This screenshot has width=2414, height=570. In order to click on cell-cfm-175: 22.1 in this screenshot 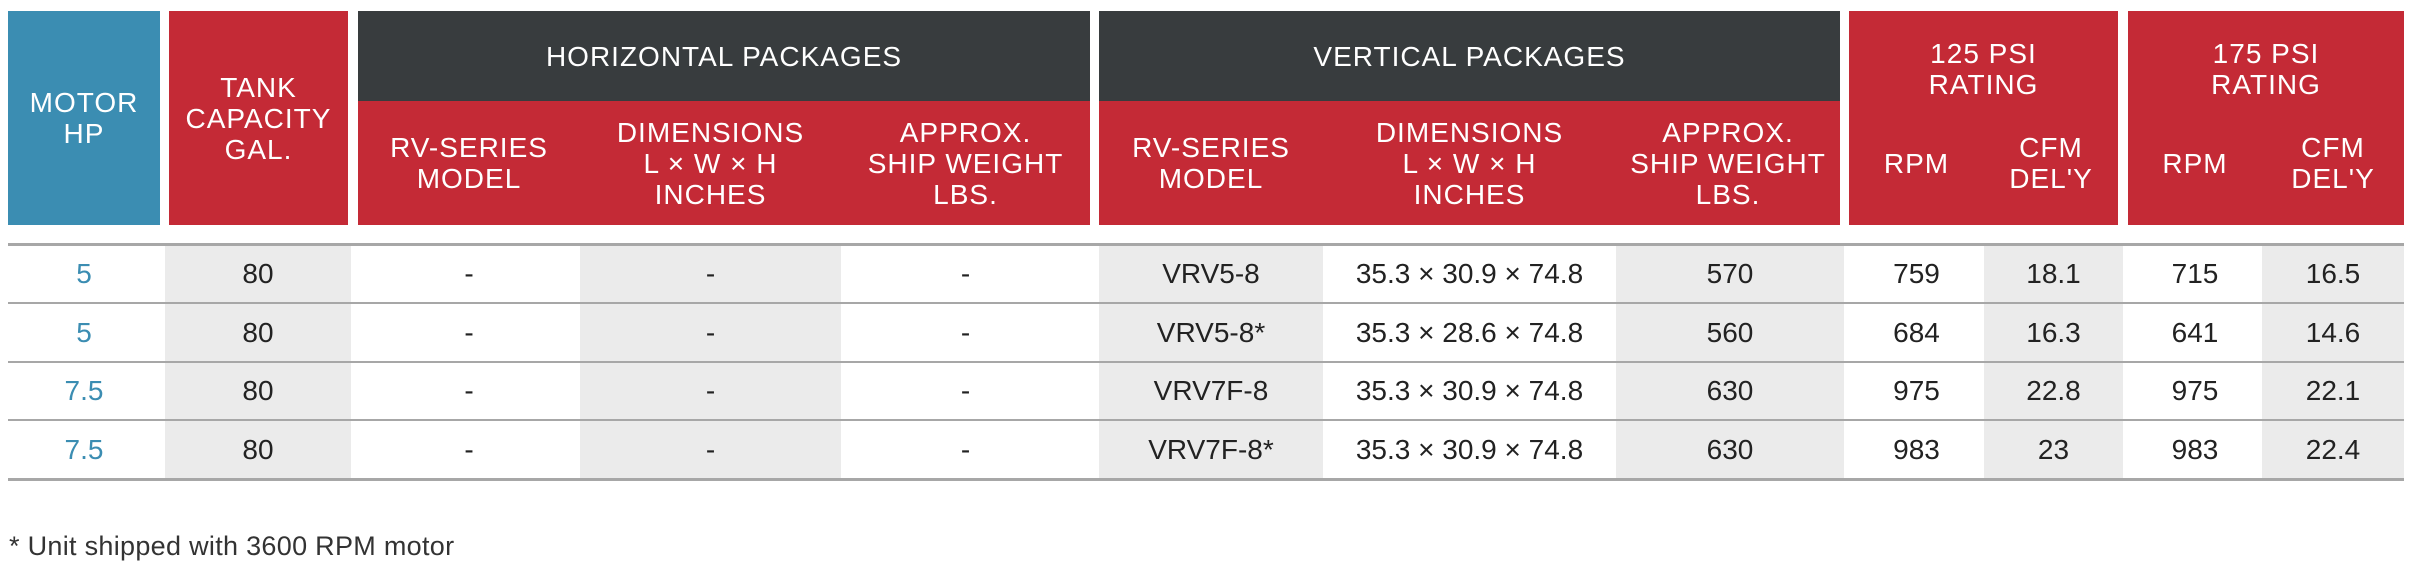, I will do `click(2333, 390)`.